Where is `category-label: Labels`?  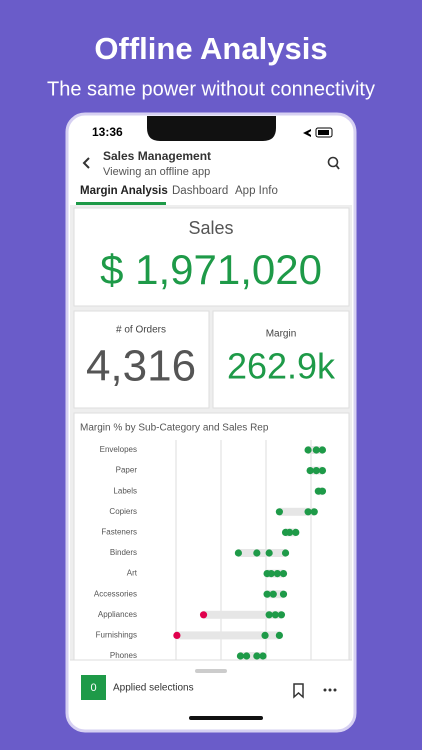
category-label: Labels is located at coordinates (125, 490).